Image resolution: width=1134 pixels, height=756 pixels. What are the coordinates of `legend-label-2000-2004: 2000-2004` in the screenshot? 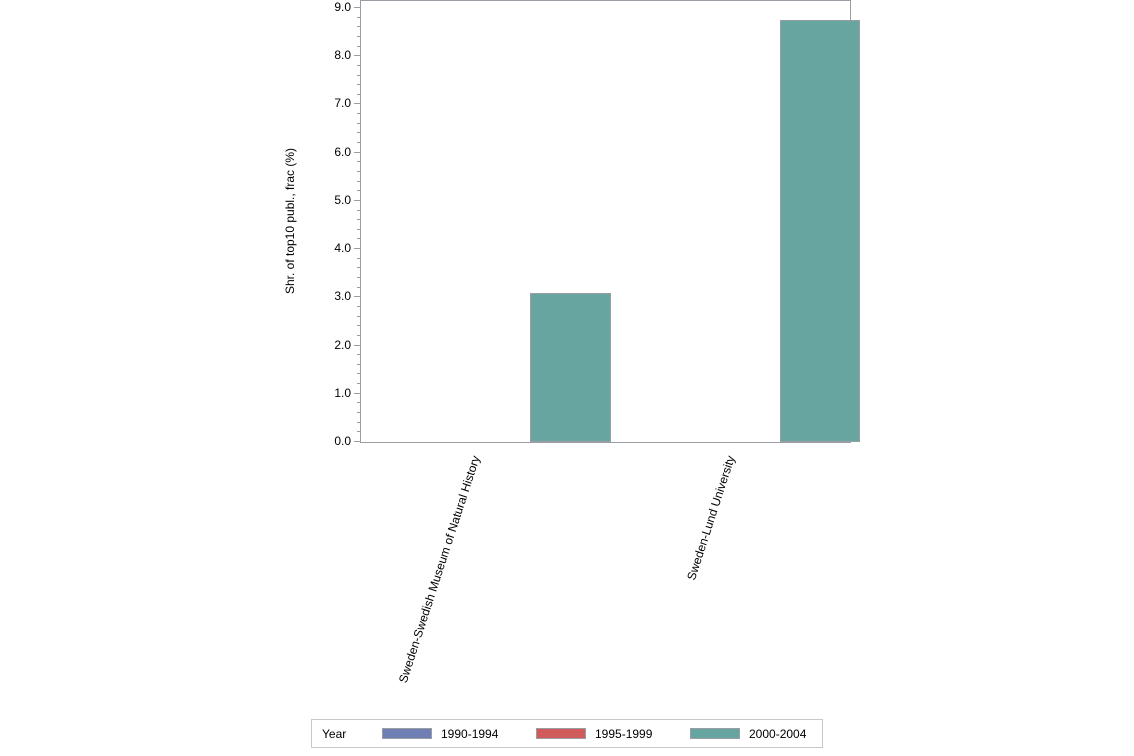 It's located at (778, 734).